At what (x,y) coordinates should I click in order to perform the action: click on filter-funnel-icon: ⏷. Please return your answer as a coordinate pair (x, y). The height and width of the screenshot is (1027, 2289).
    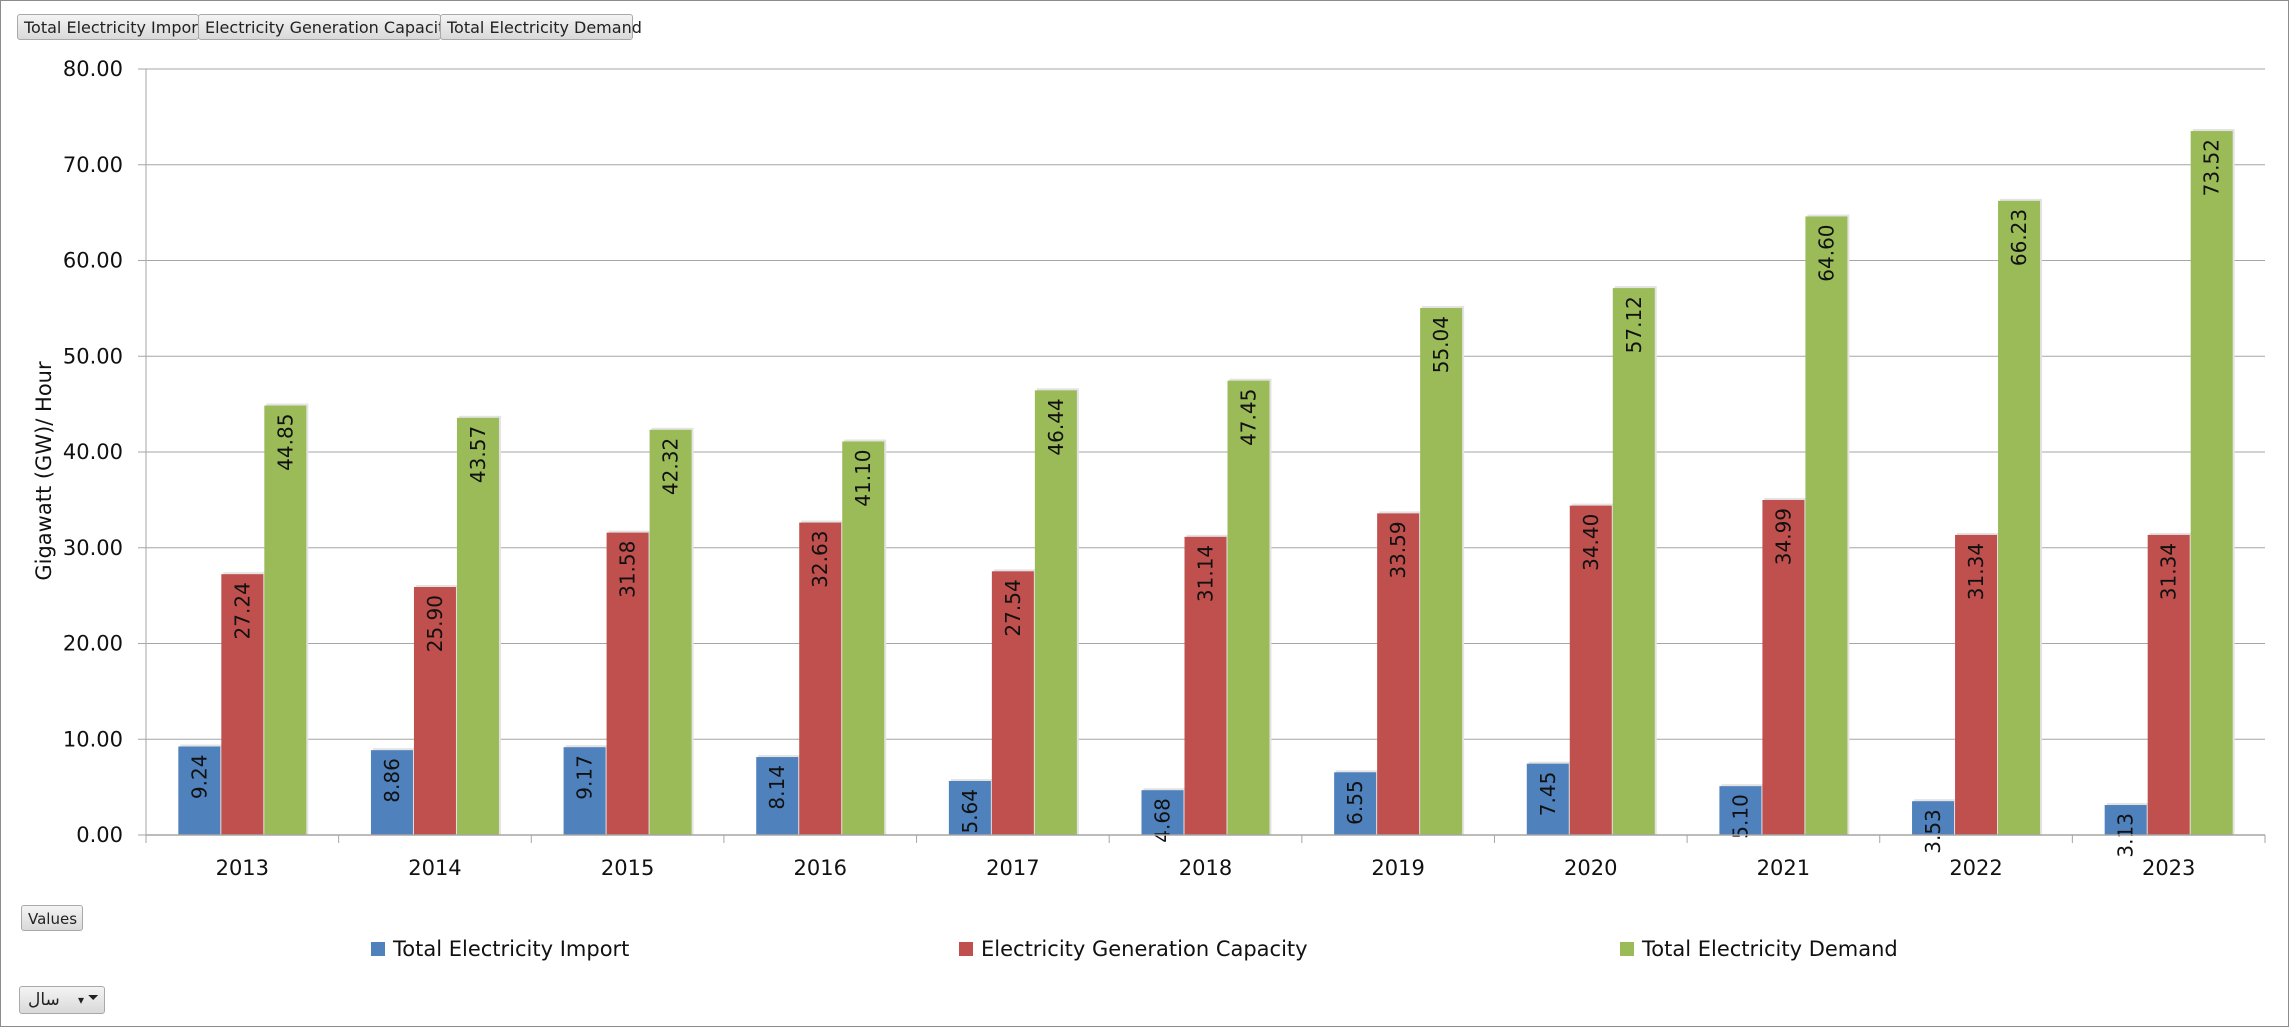
    Looking at the image, I should click on (93, 998).